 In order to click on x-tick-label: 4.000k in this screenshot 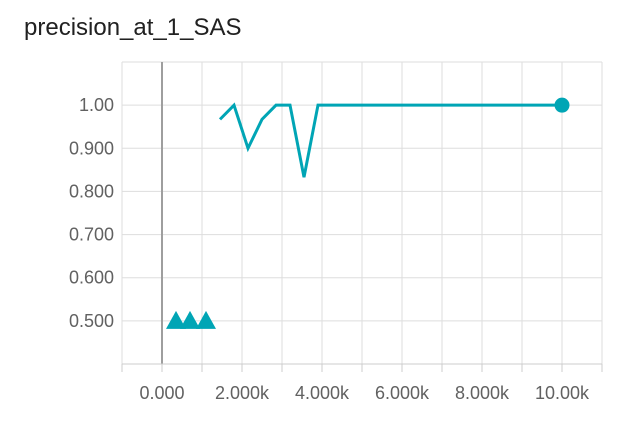, I will do `click(322, 393)`.